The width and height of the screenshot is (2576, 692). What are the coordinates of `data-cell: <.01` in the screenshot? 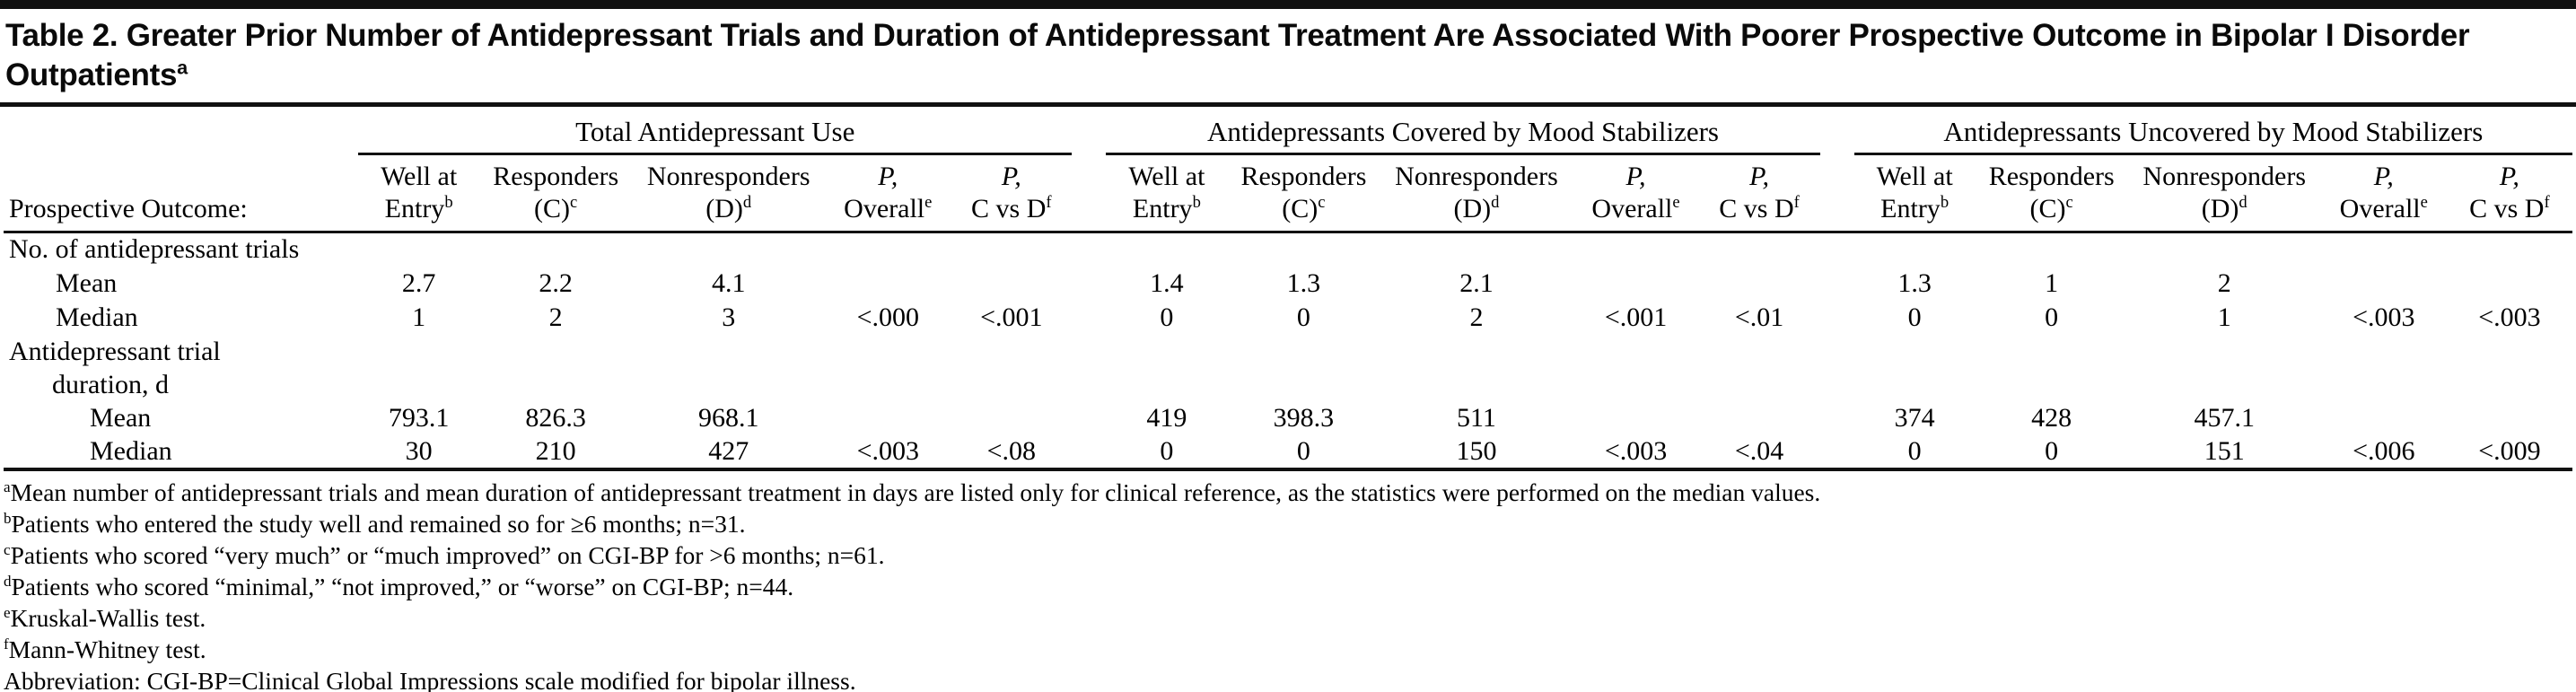 It's located at (1759, 317).